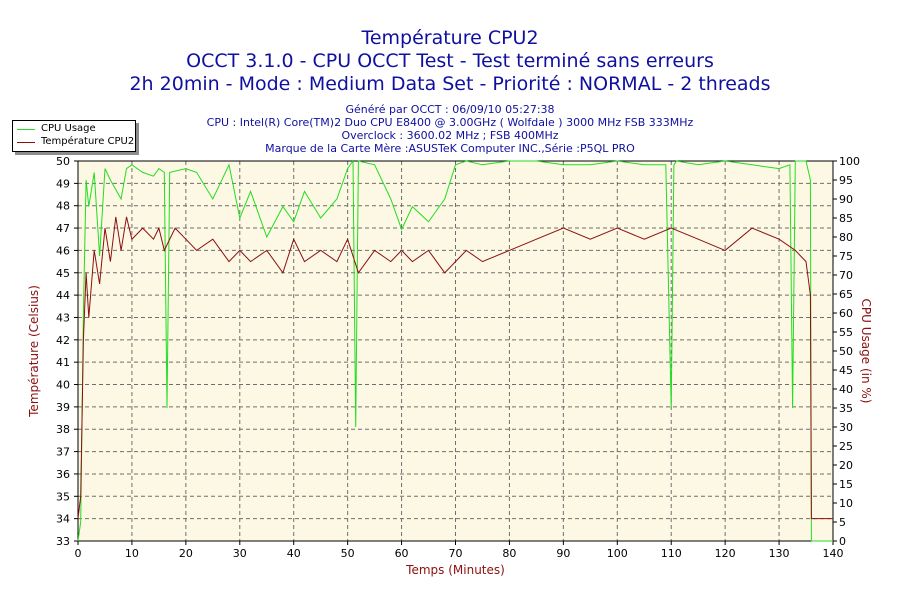  What do you see at coordinates (509, 553) in the screenshot?
I see `x-tick-label: 80` at bounding box center [509, 553].